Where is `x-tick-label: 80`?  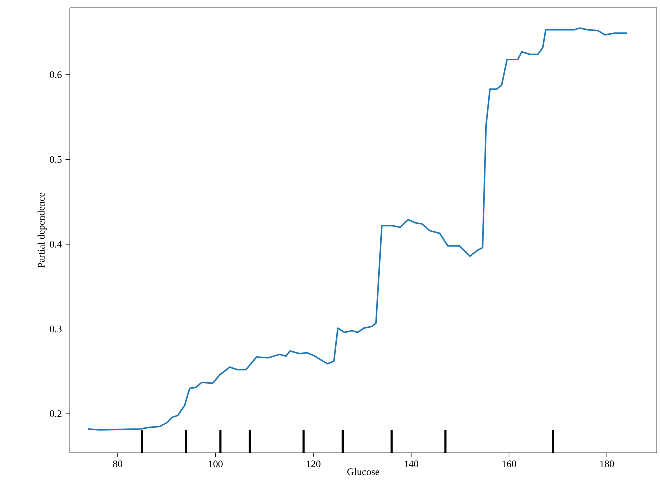 x-tick-label: 80 is located at coordinates (118, 464).